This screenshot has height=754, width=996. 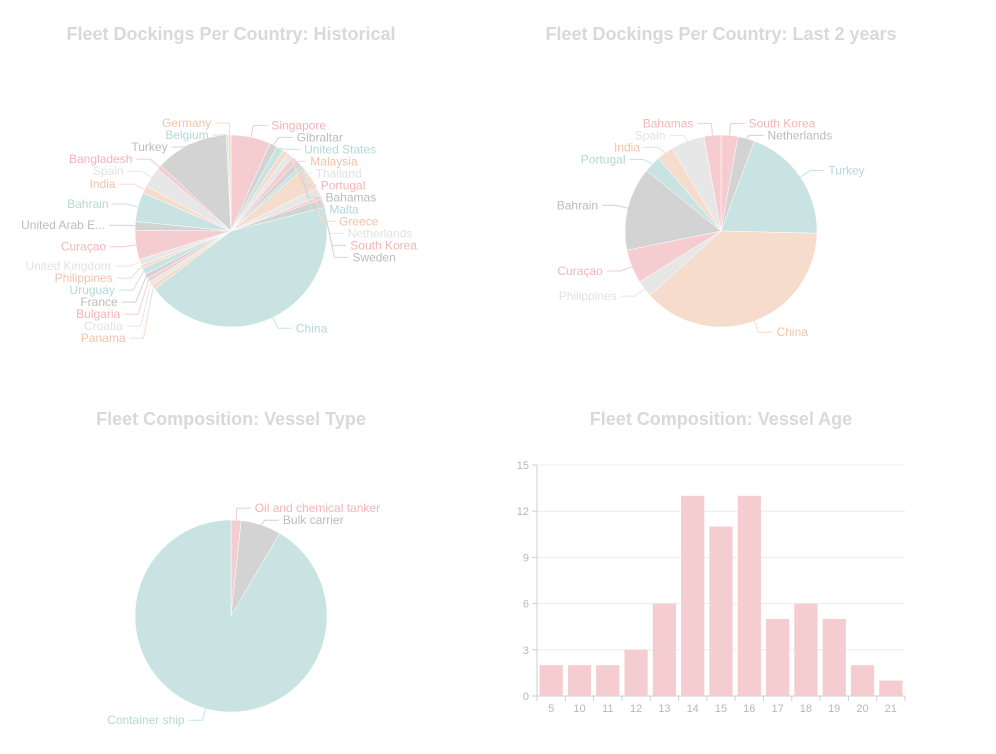 What do you see at coordinates (334, 161) in the screenshot?
I see `pie-label-malaysia: Malaysia` at bounding box center [334, 161].